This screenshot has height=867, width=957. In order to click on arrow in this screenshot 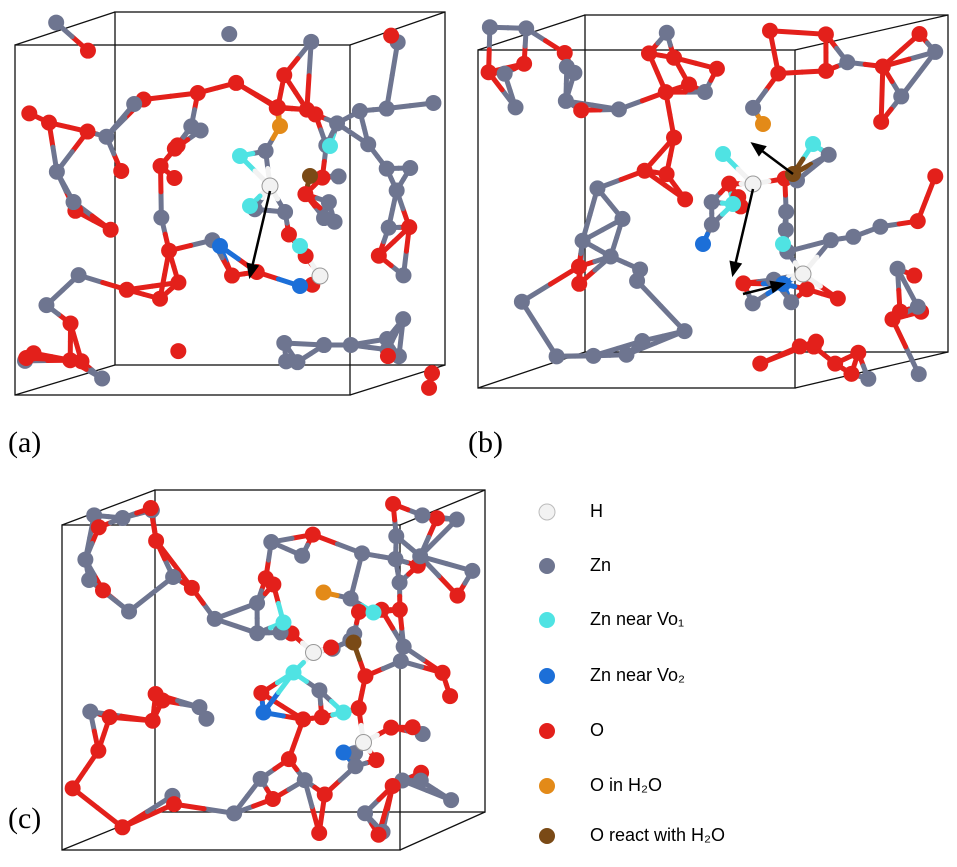, I will do `click(743, 231)`.